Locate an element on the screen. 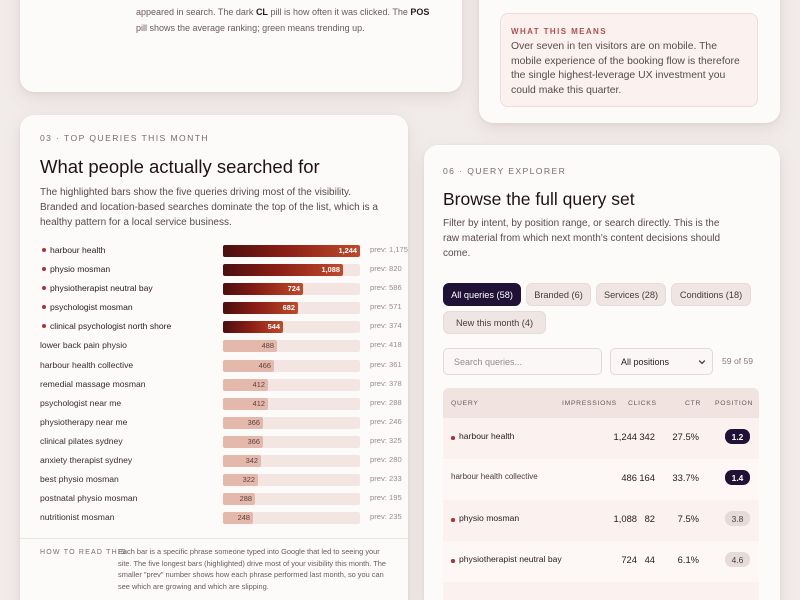 The height and width of the screenshot is (600, 800). bar-track: 724 is located at coordinates (291, 289).